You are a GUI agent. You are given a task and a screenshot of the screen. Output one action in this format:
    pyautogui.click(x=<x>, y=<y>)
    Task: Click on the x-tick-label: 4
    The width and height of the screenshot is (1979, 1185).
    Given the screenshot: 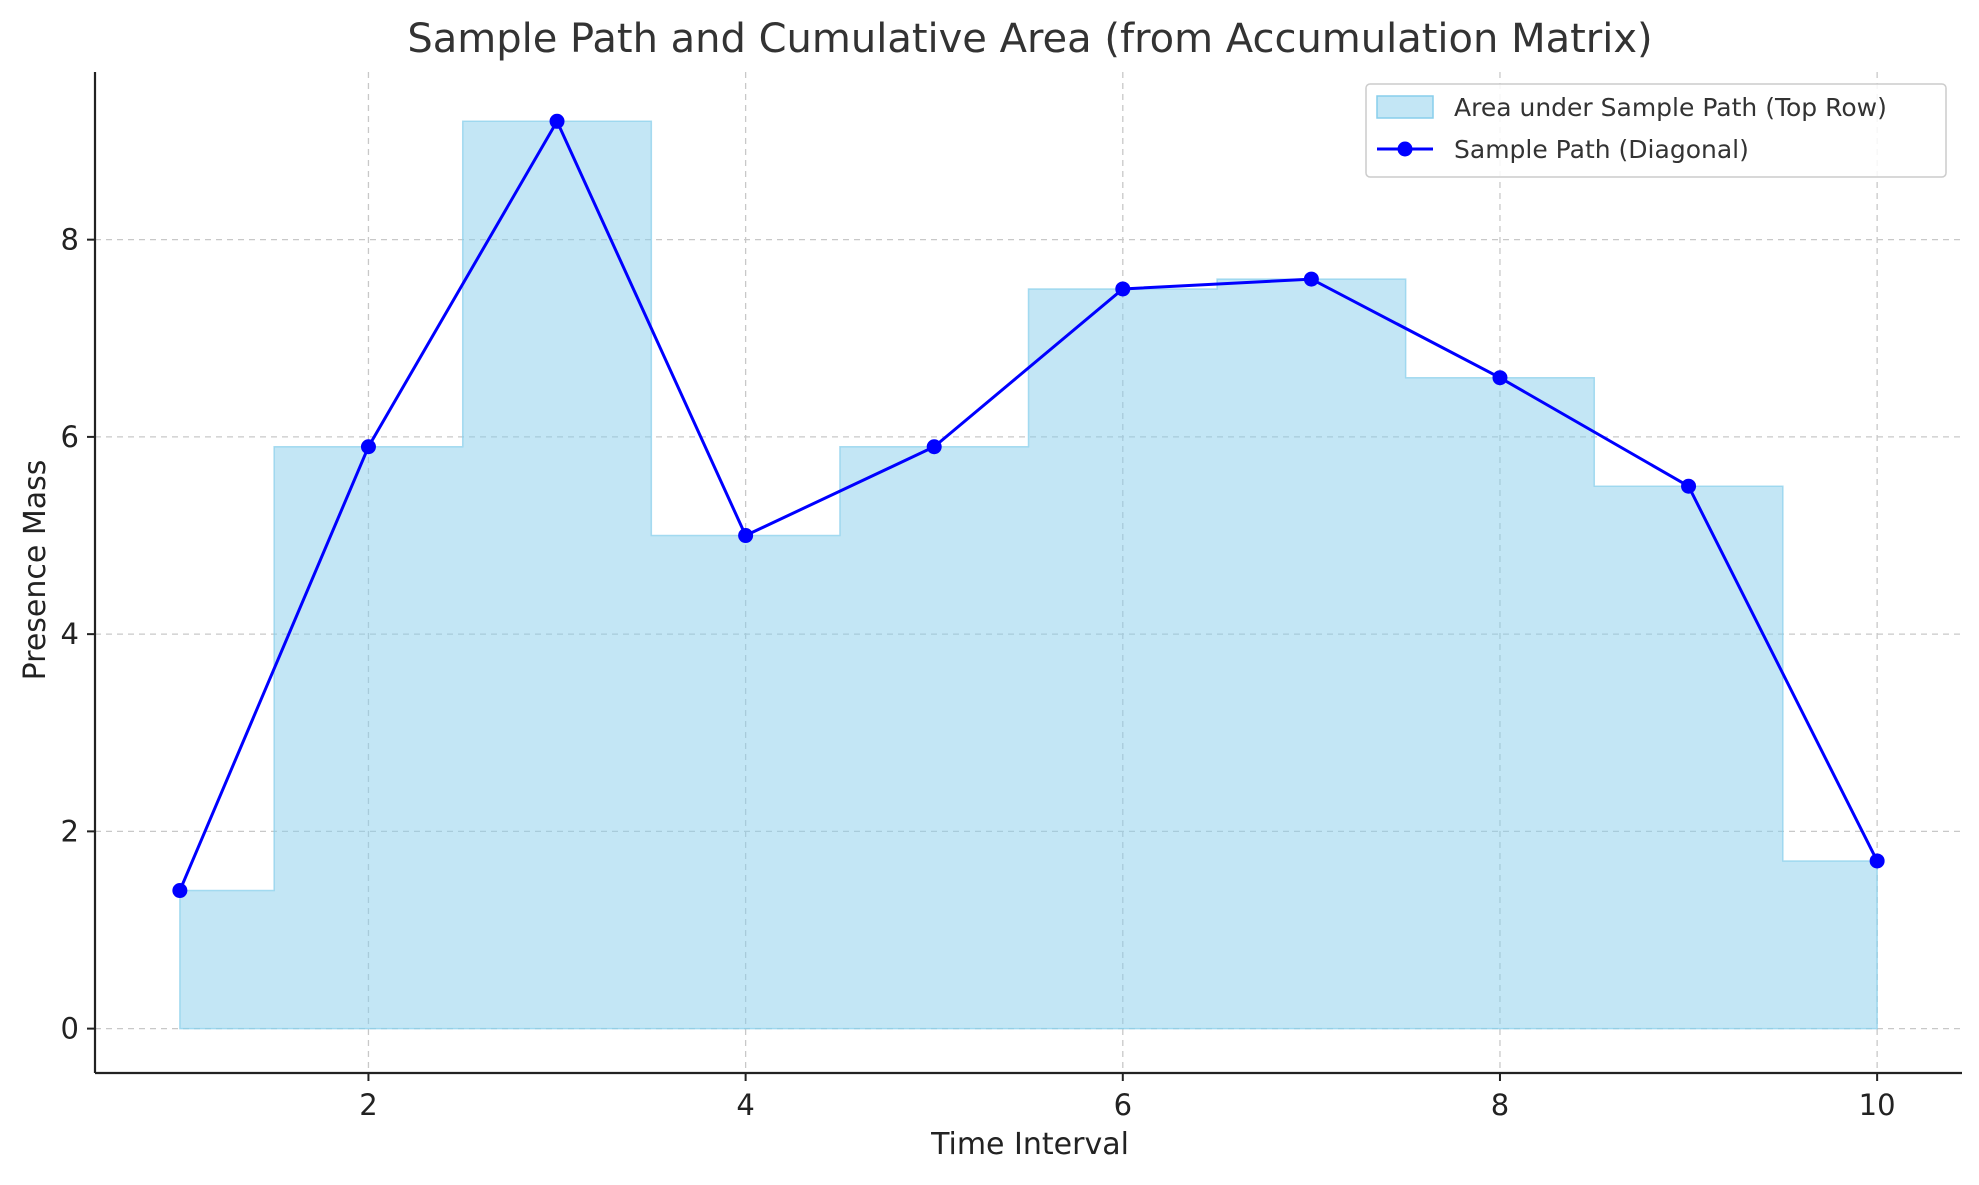 What is the action you would take?
    pyautogui.click(x=745, y=1105)
    